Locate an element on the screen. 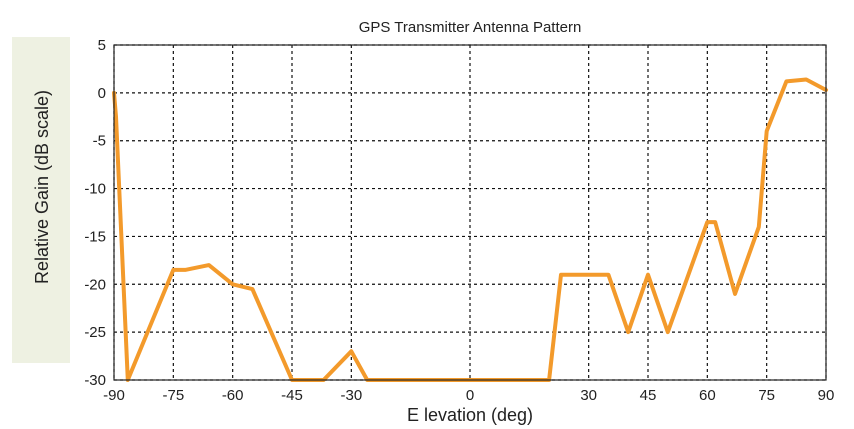 This screenshot has width=854, height=429. y-tick-label: -5 is located at coordinates (99, 141).